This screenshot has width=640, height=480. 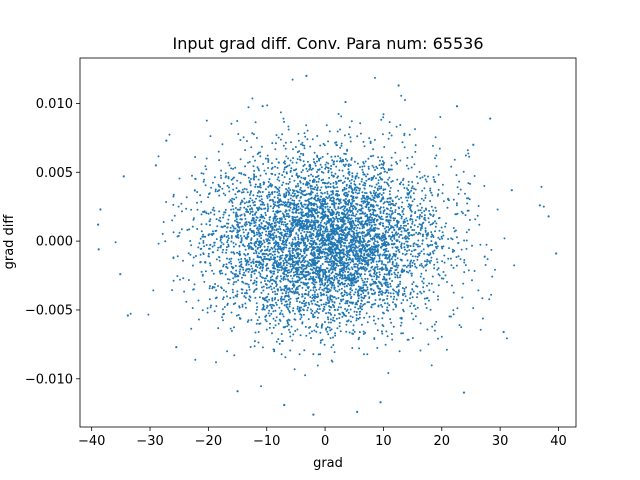 What do you see at coordinates (442, 441) in the screenshot?
I see `x-tick-label: 20` at bounding box center [442, 441].